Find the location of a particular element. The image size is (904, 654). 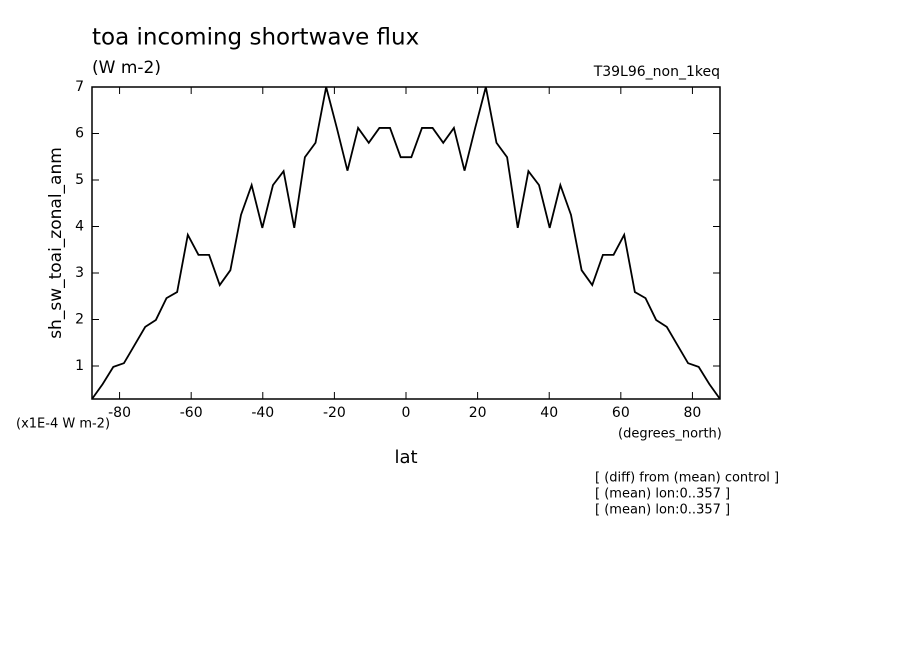

y-tick-label: 3 is located at coordinates (79, 273).